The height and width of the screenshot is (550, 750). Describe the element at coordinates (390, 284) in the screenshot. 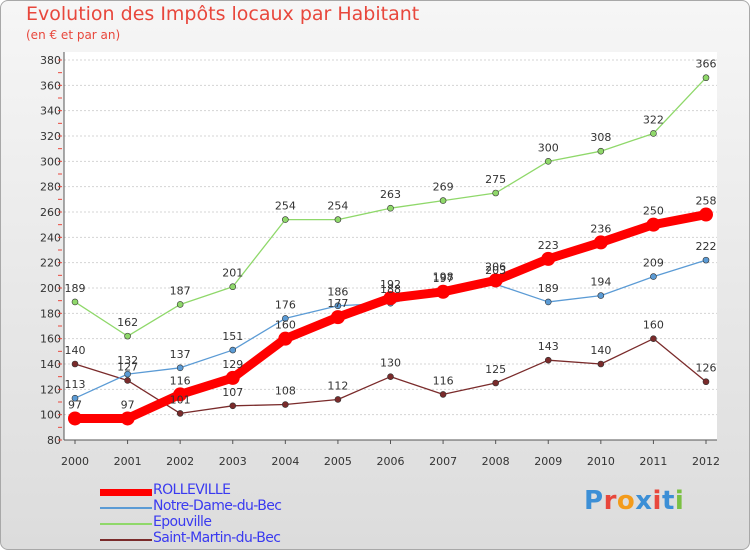

I see `data-label: 192` at that location.